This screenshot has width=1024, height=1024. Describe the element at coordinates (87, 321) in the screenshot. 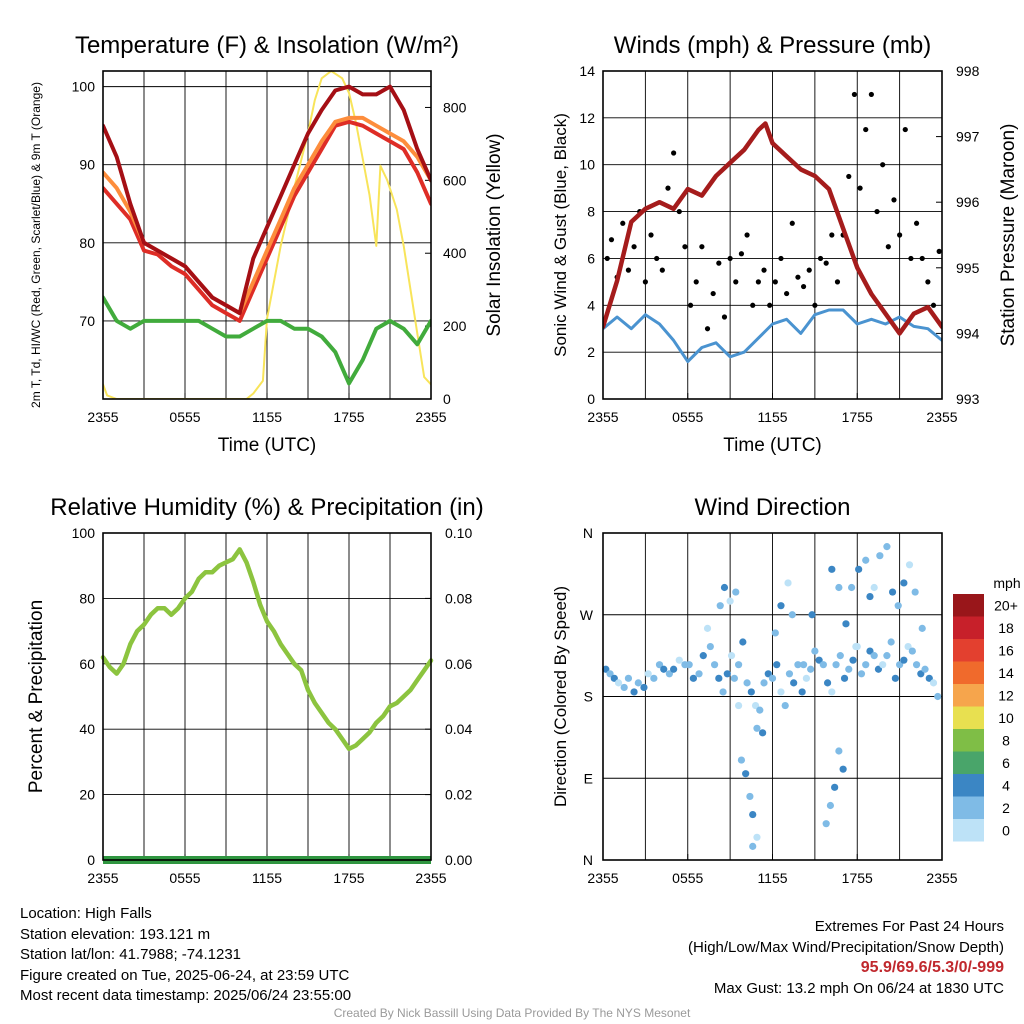

I see `y-tick-label-70: 70` at that location.